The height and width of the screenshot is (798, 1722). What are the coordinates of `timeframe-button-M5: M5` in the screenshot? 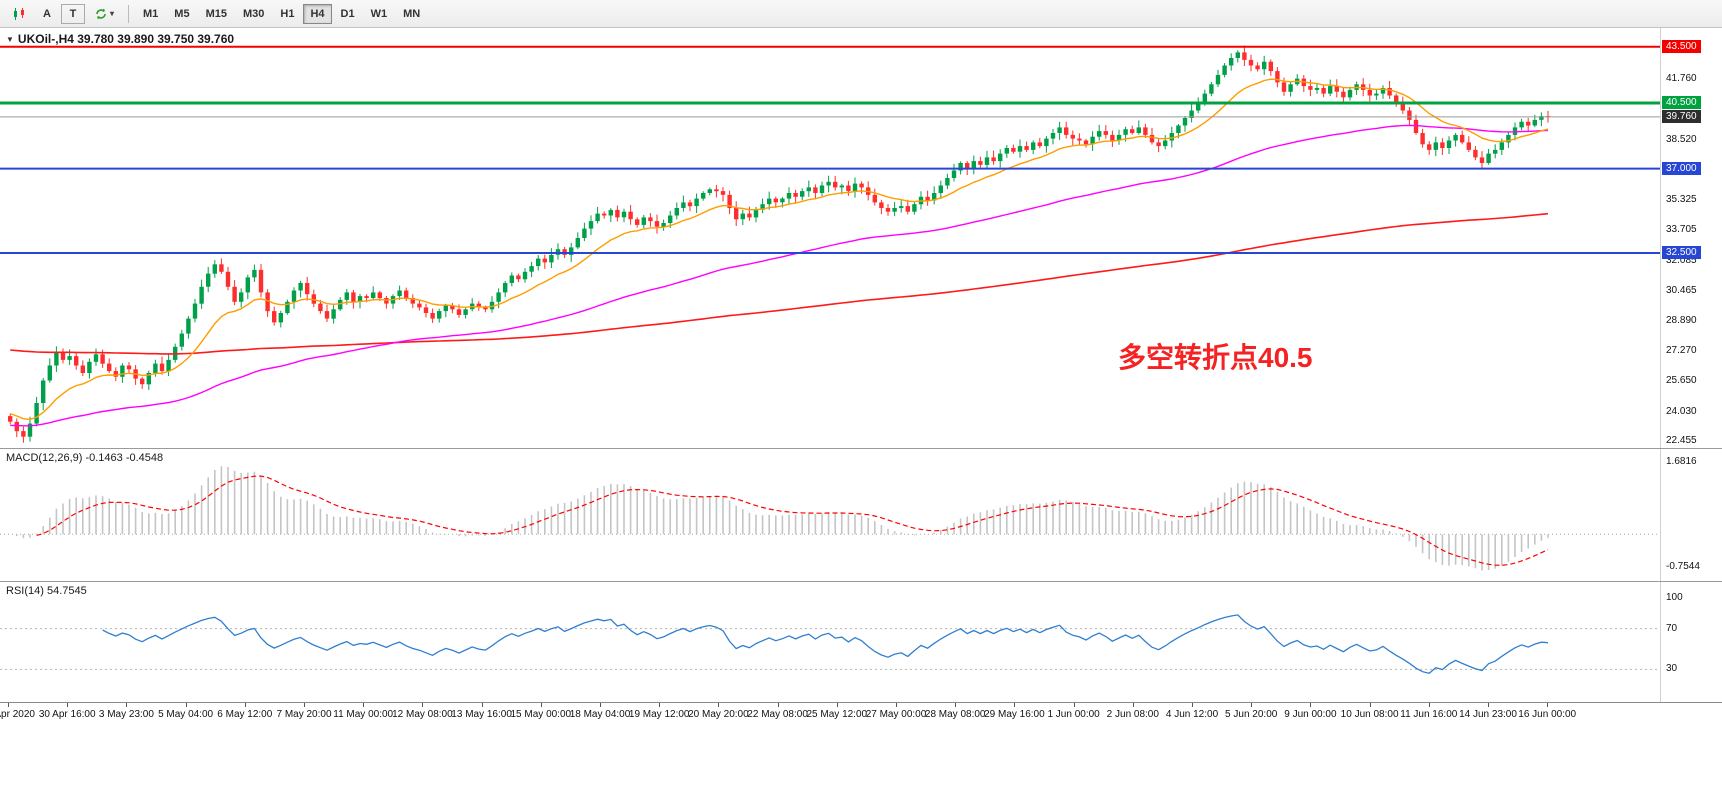 It's located at (181, 14).